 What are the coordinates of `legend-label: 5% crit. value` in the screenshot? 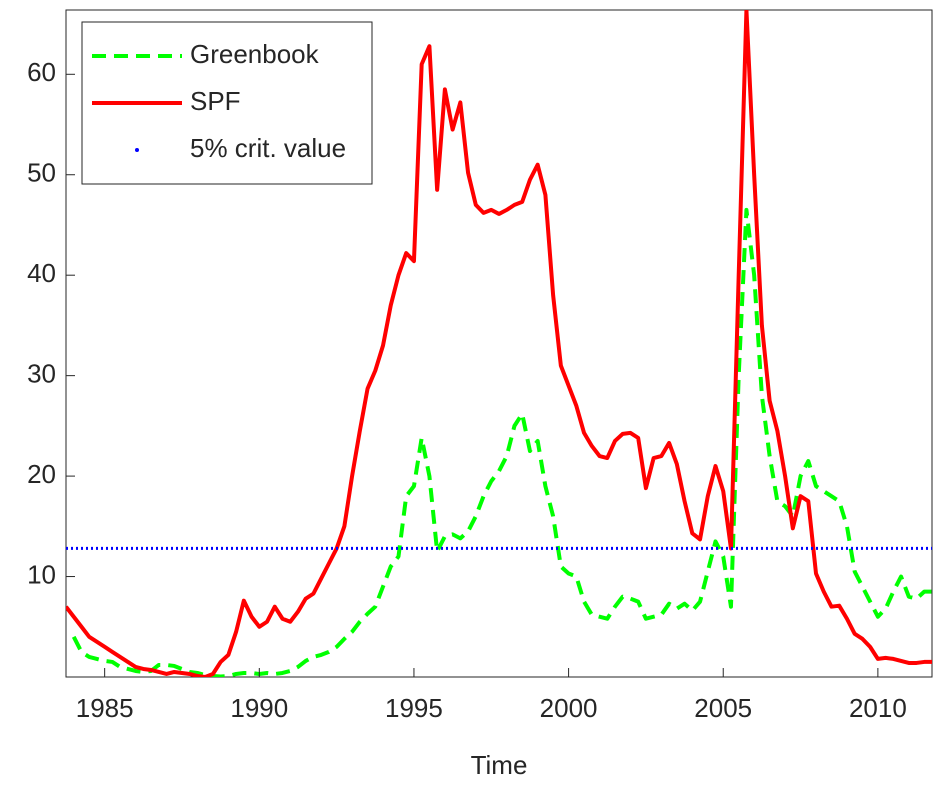 It's located at (268, 148).